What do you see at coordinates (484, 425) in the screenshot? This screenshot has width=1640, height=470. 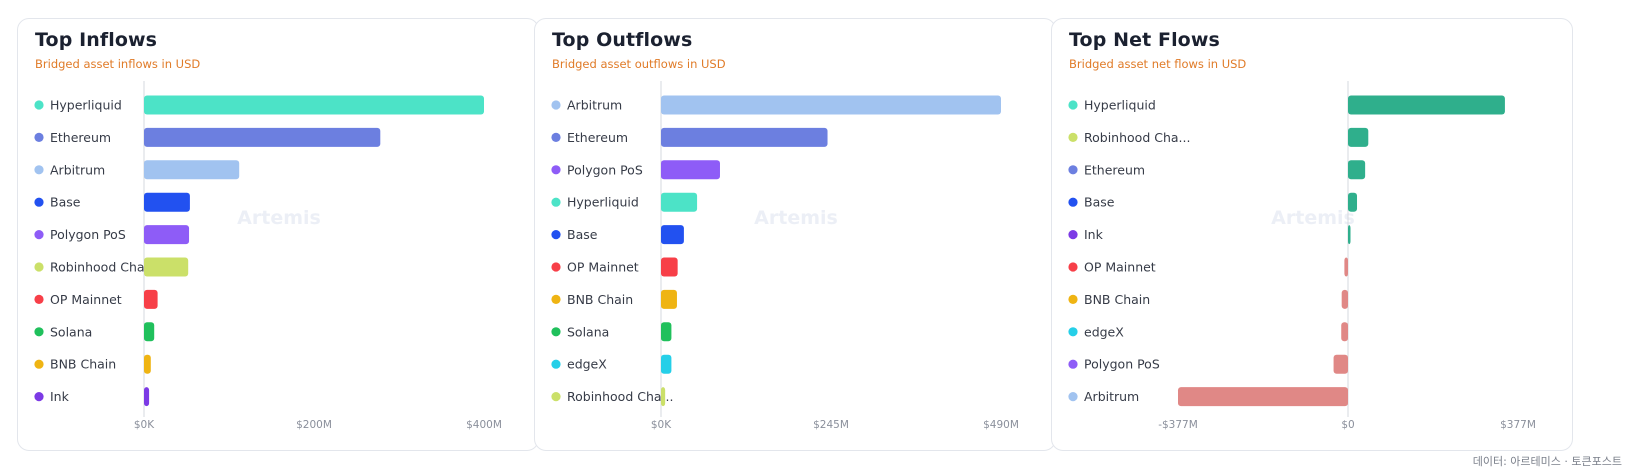 I see `x-tick-label: $400M` at bounding box center [484, 425].